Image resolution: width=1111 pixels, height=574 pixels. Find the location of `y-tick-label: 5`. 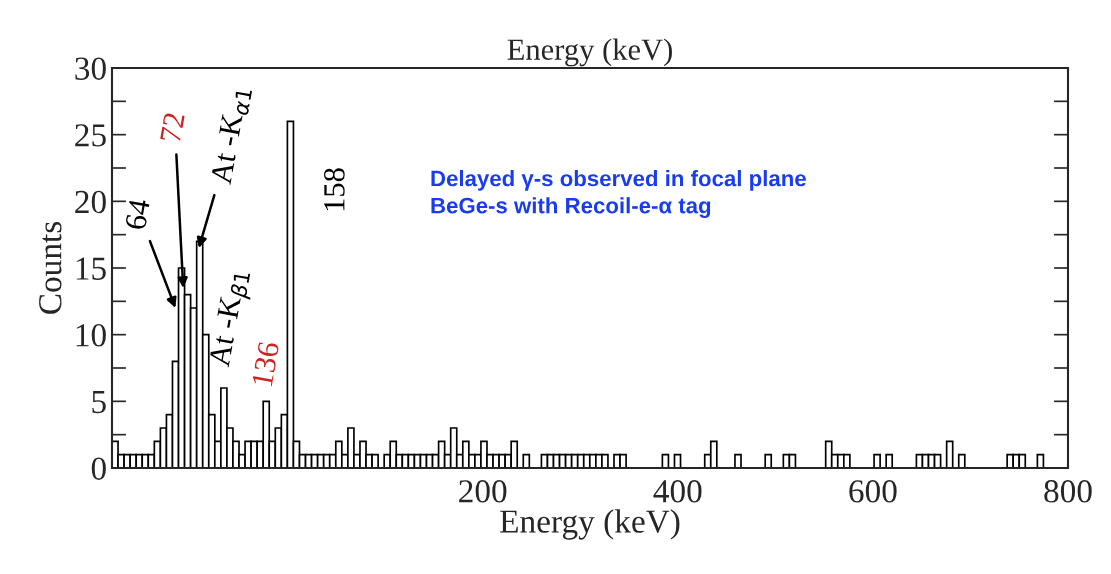

y-tick-label: 5 is located at coordinates (99, 402).